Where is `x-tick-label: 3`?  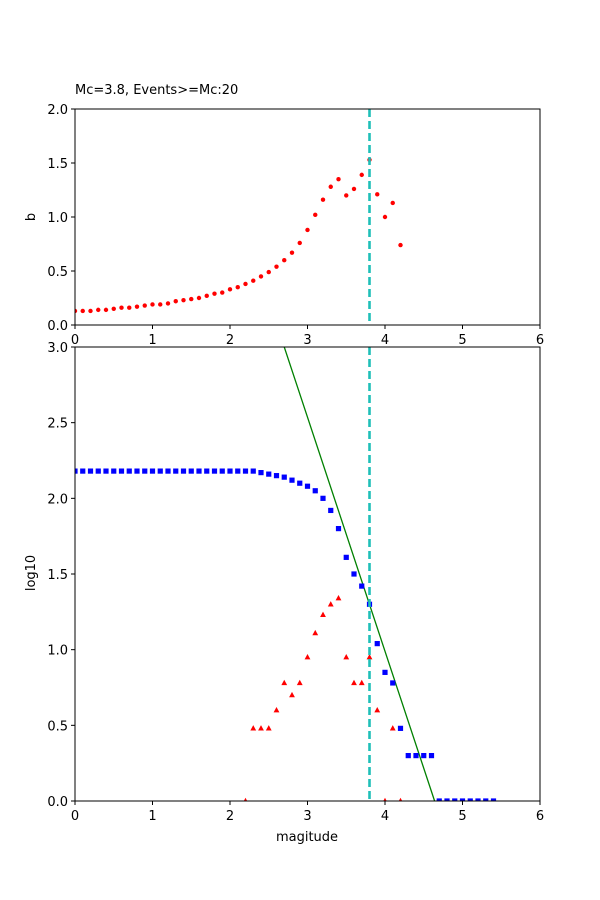
x-tick-label: 3 is located at coordinates (307, 340).